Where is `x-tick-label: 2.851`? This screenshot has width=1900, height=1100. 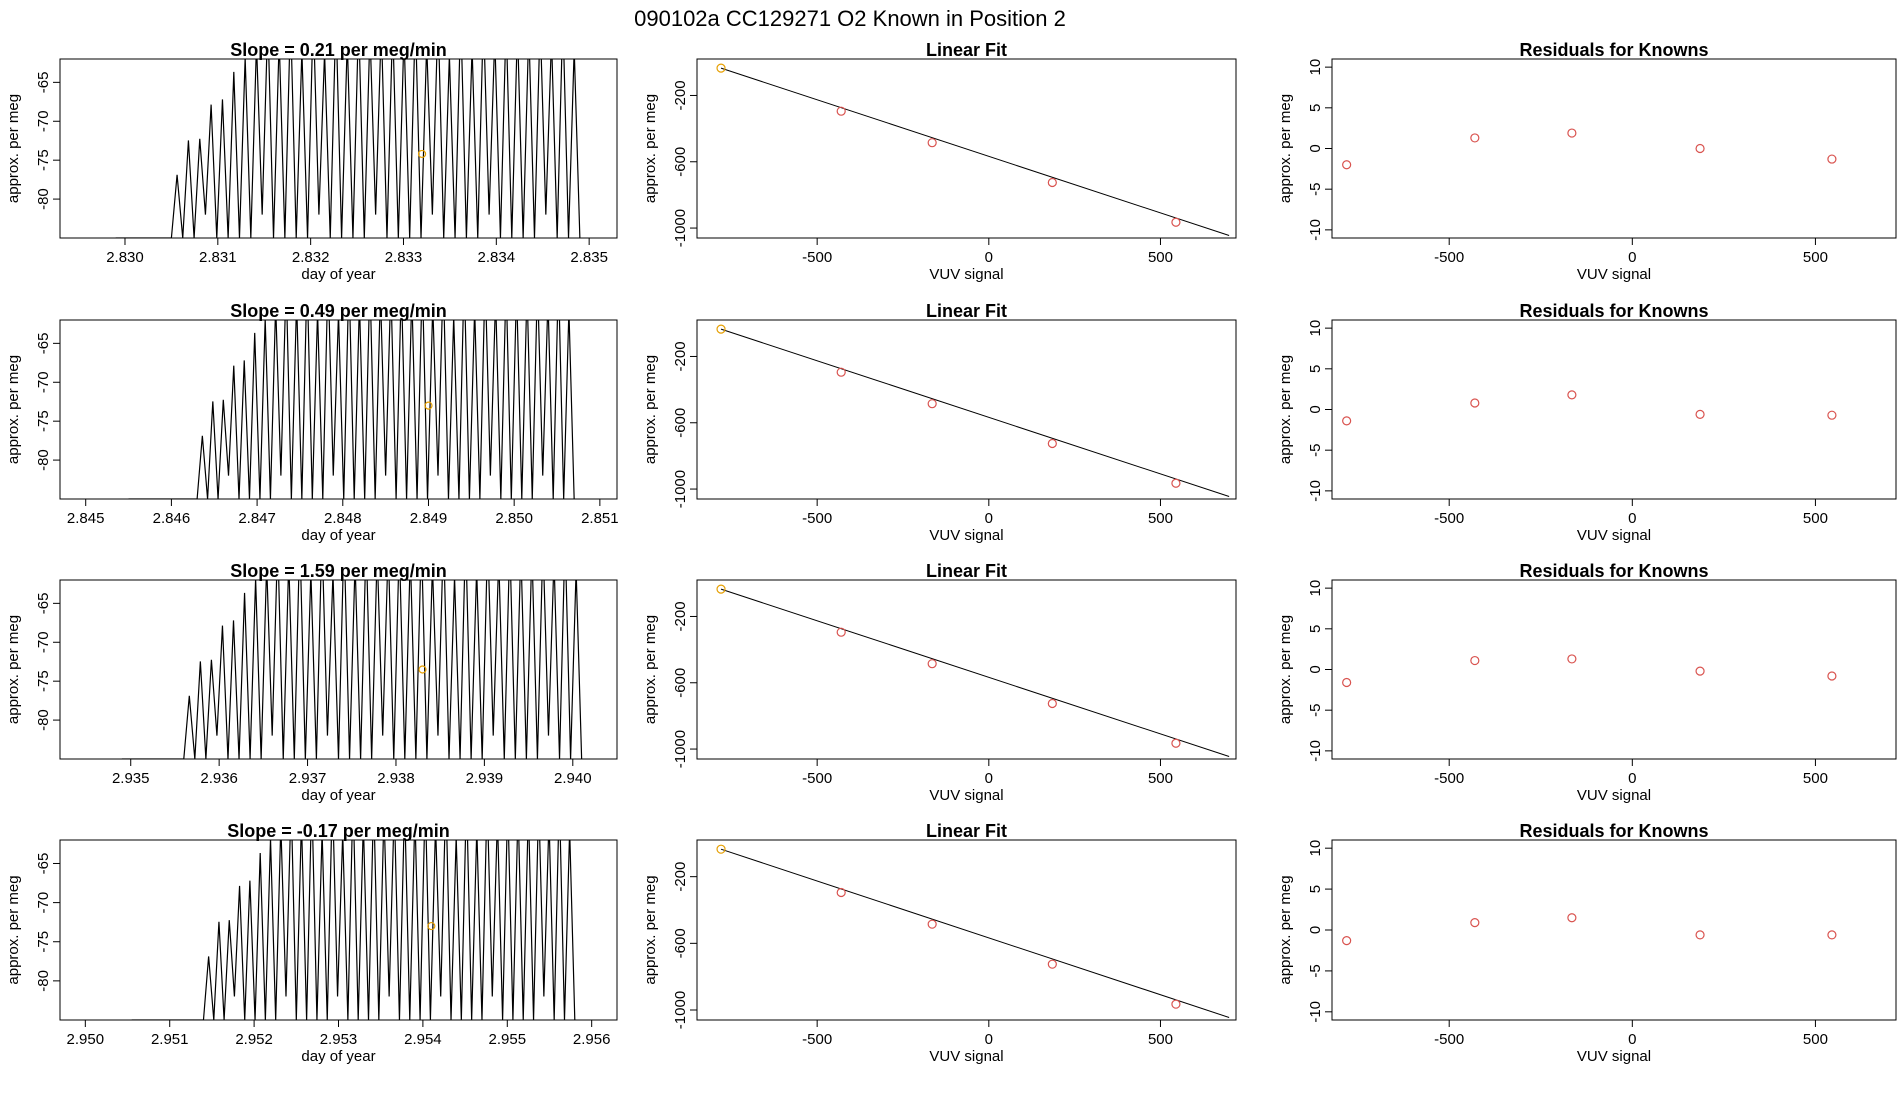
x-tick-label: 2.851 is located at coordinates (600, 518).